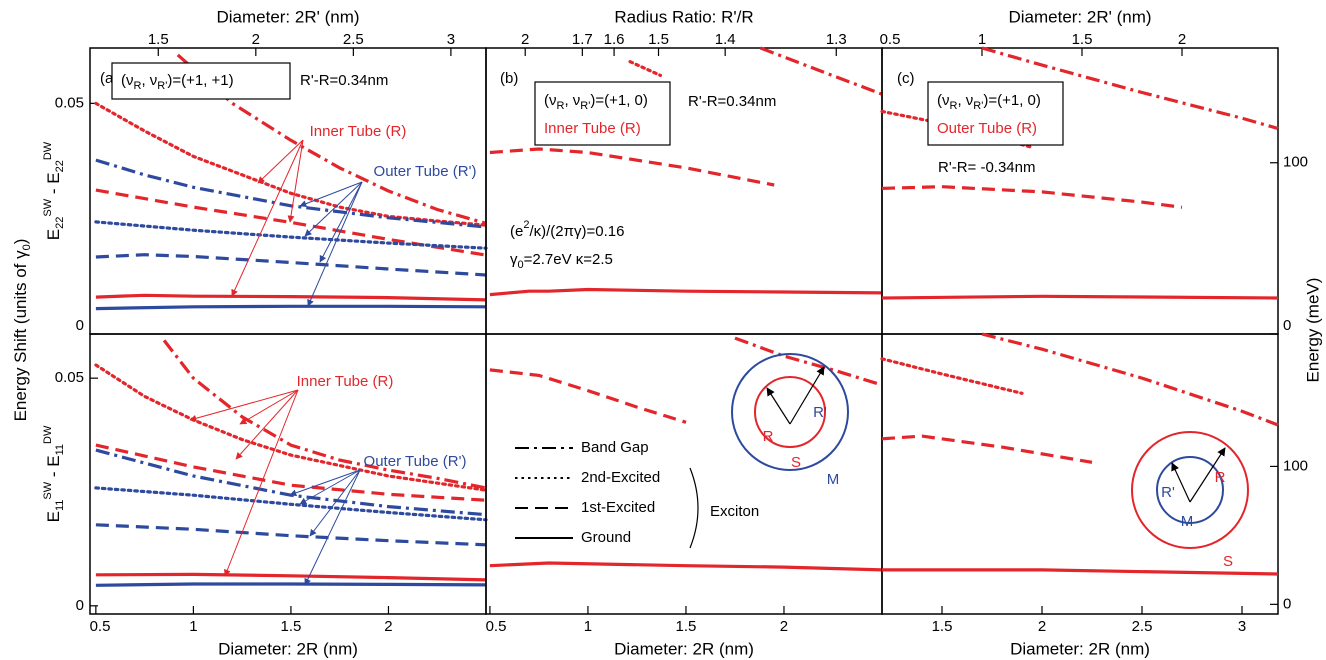 The image size is (1326, 660). I want to click on y-axis-title: Energy Shift (units of γ0), so click(21, 330).